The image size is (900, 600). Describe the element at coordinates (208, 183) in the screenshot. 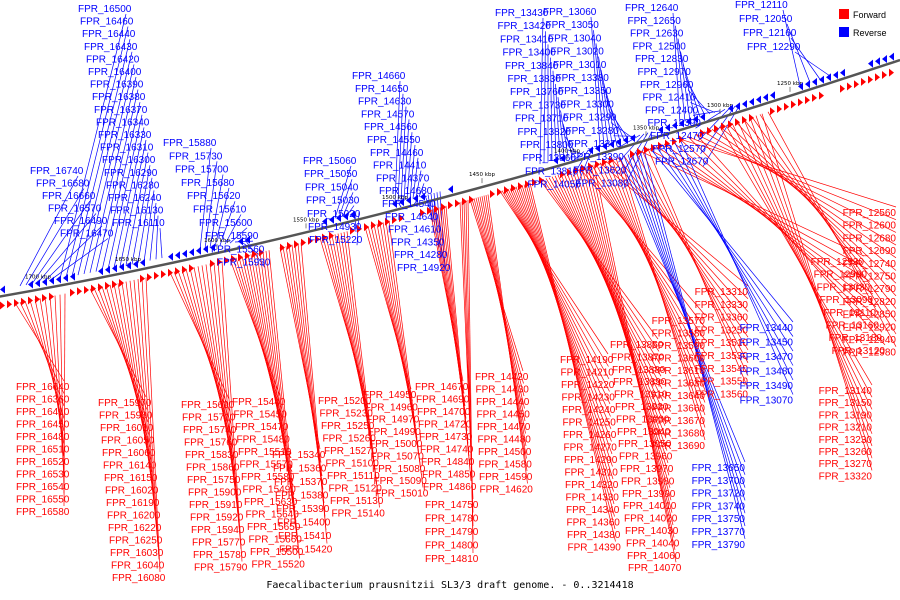

I see `gene-label: FPR_15680` at that location.